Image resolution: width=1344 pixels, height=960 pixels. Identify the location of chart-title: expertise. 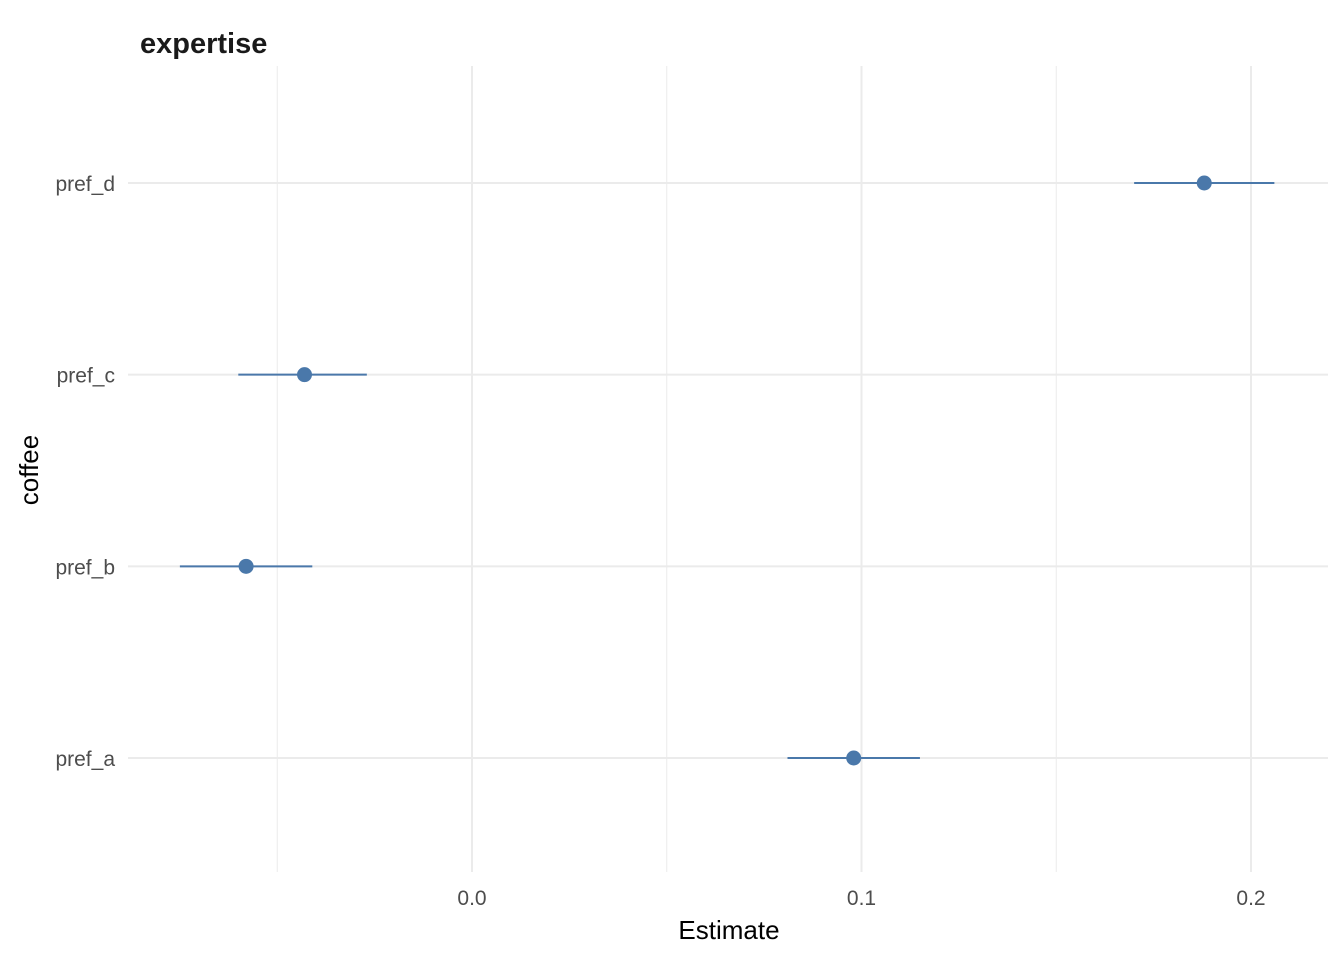
(203, 44).